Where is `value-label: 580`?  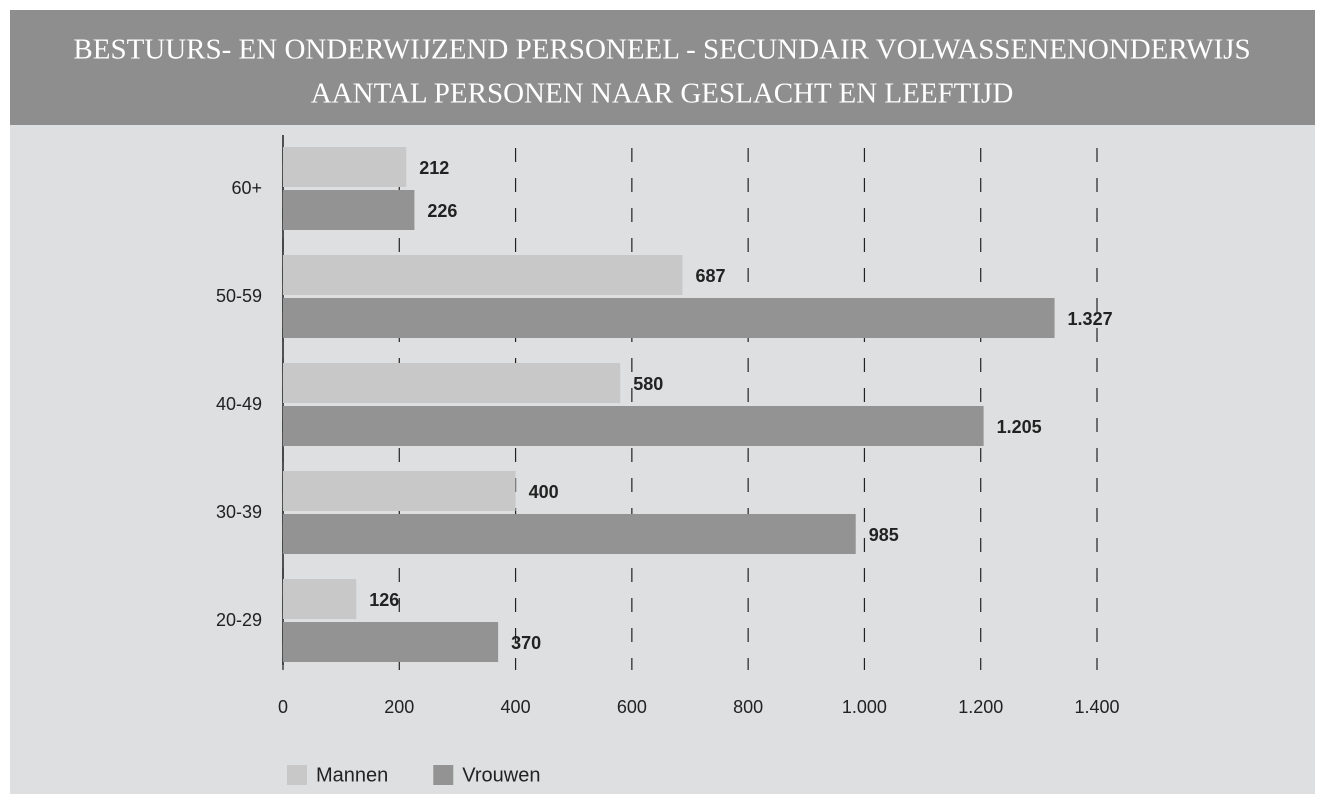
value-label: 580 is located at coordinates (648, 384).